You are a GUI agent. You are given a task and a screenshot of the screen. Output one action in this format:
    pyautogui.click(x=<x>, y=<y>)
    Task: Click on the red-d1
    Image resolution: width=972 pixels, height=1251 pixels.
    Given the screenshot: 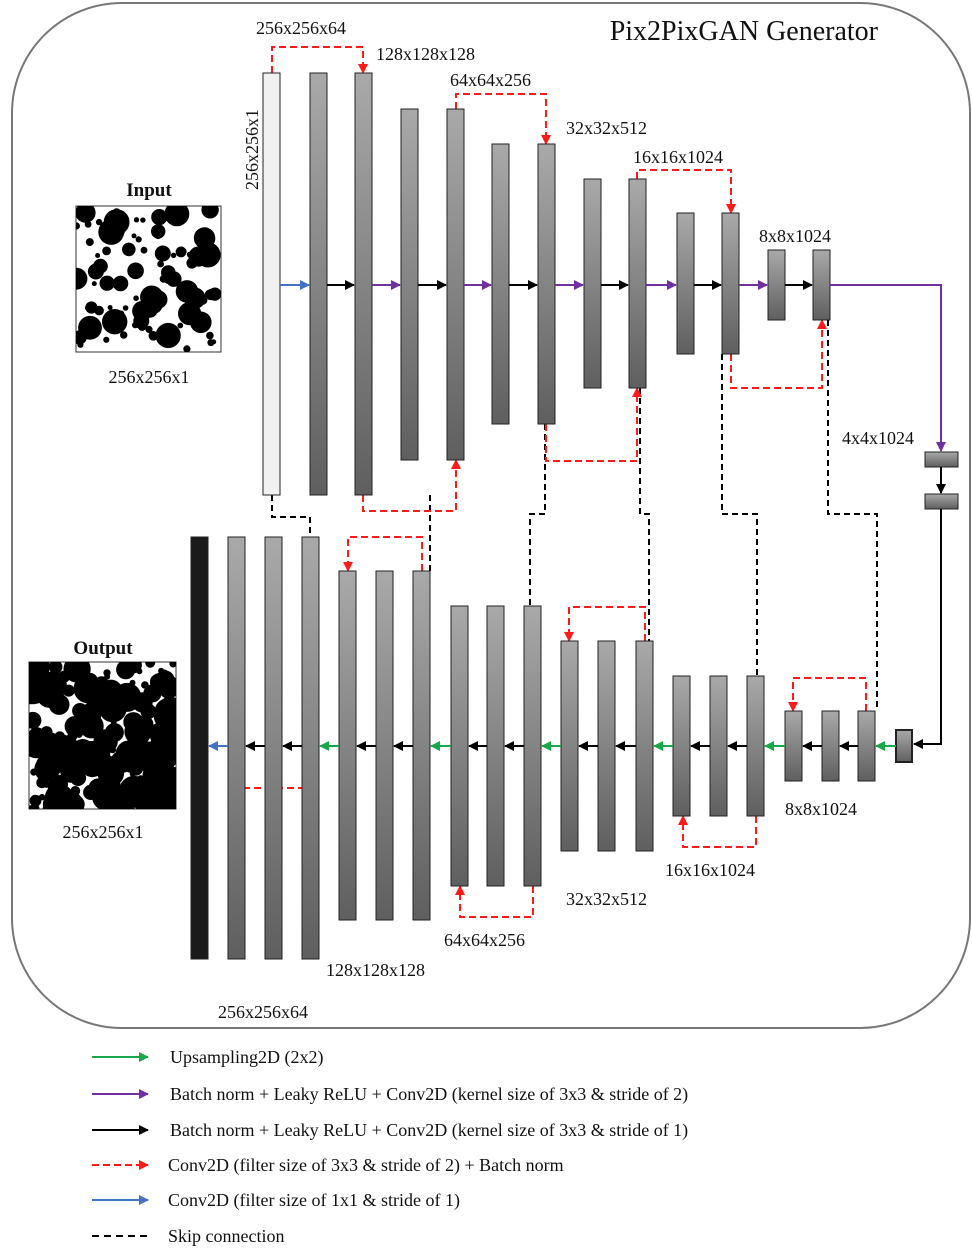 What is the action you would take?
    pyautogui.click(x=383, y=554)
    